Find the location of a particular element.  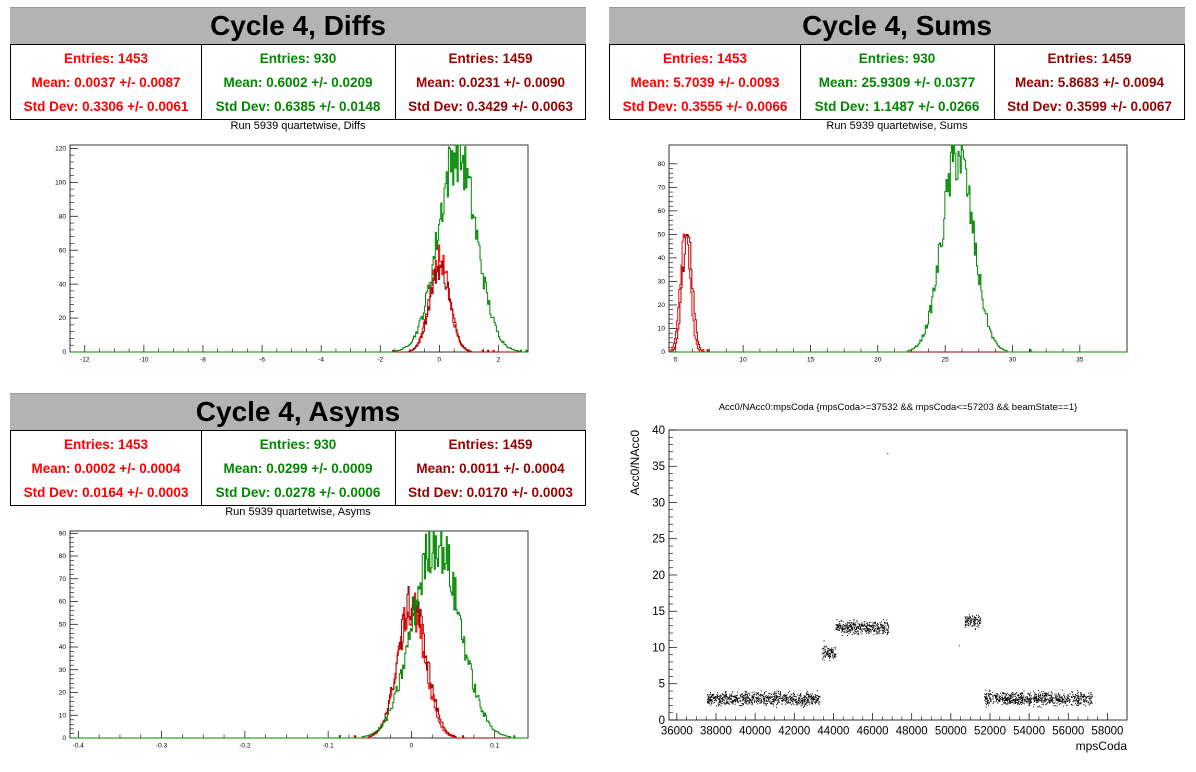

mean-text: Mean: 5.8683 +/- 0.0094 is located at coordinates (1089, 82).